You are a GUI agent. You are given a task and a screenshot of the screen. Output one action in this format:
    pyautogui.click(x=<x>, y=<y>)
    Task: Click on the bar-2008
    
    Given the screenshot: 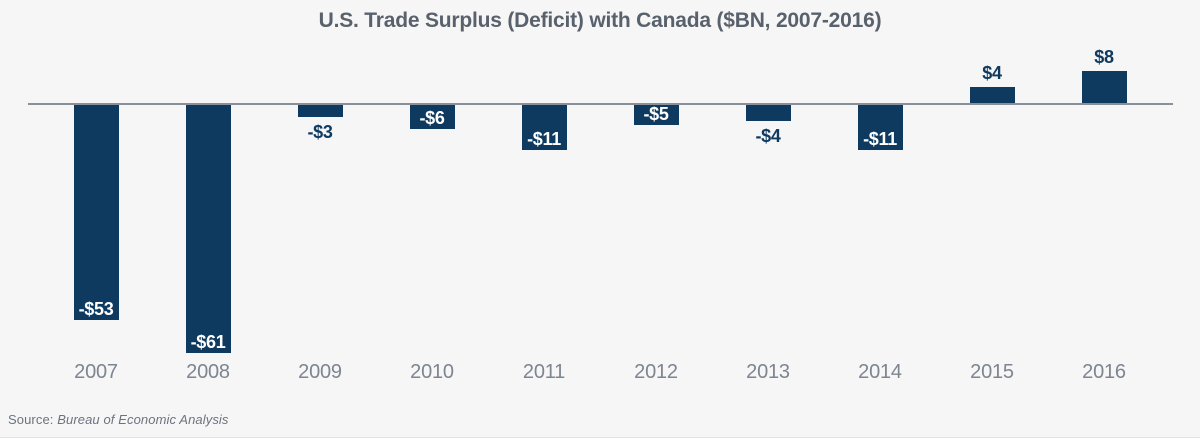 What is the action you would take?
    pyautogui.click(x=208, y=229)
    